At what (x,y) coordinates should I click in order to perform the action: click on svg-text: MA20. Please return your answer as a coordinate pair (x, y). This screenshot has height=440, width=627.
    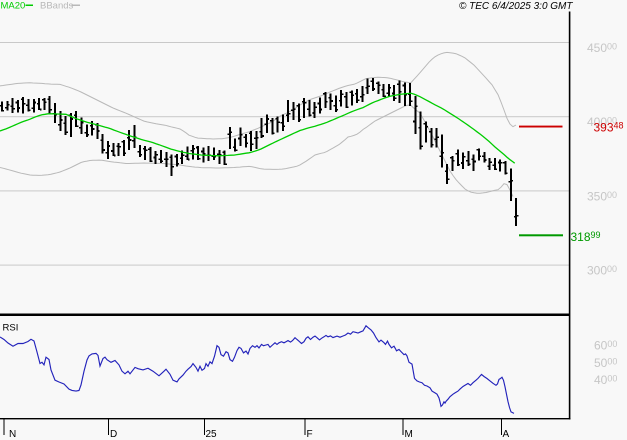
    Looking at the image, I should click on (13, 6).